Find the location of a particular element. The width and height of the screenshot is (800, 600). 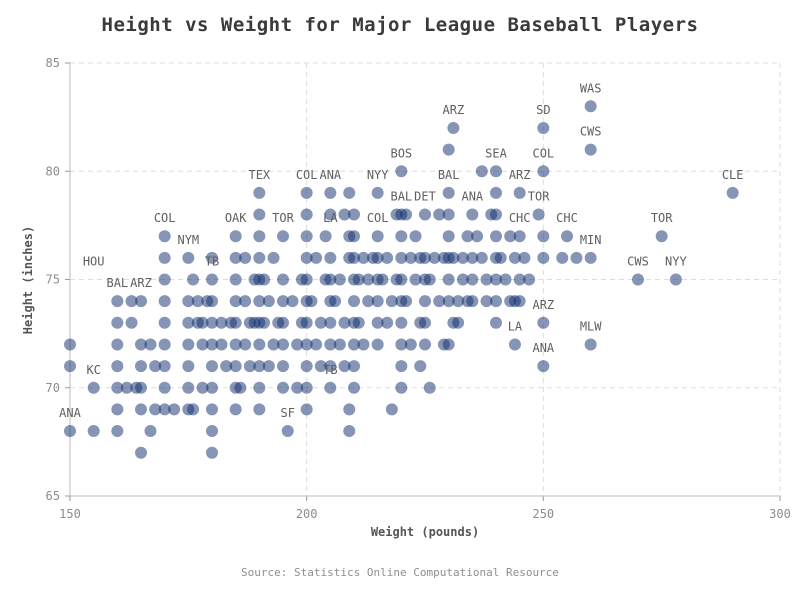

team-label: KC is located at coordinates (93, 370).